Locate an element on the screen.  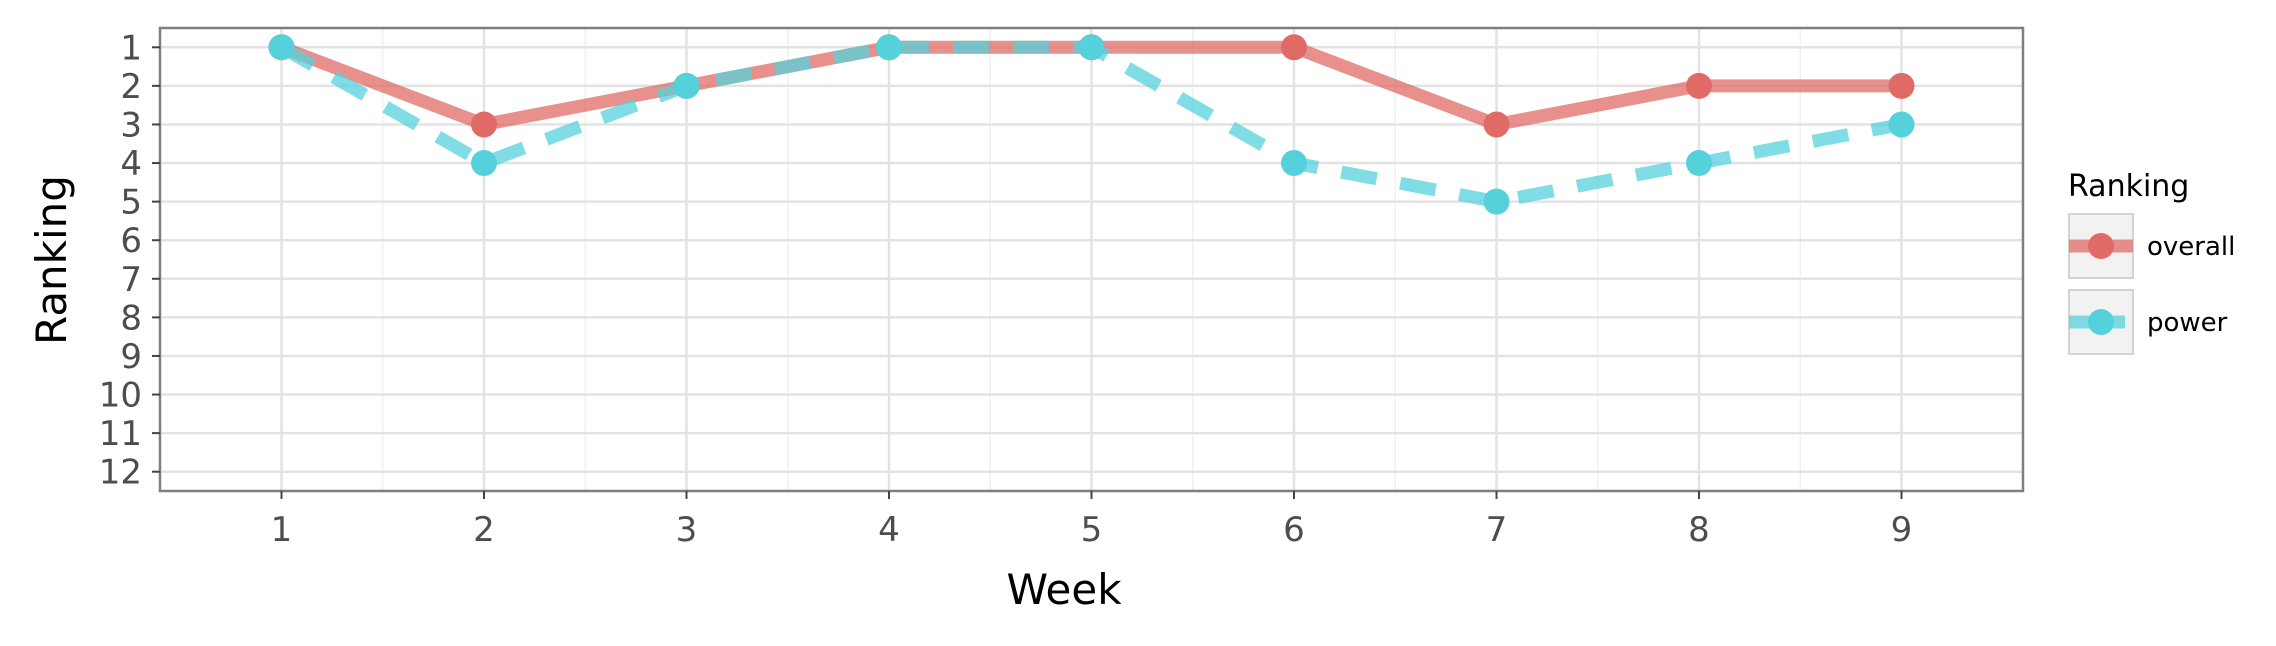
y-tick-label: 2 is located at coordinates (131, 87).